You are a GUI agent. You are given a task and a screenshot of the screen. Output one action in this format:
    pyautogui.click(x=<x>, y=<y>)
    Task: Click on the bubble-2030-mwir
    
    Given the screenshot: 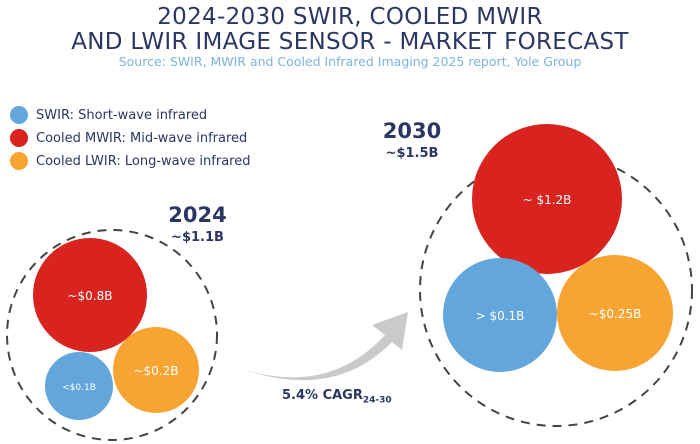 What is the action you would take?
    pyautogui.click(x=547, y=199)
    